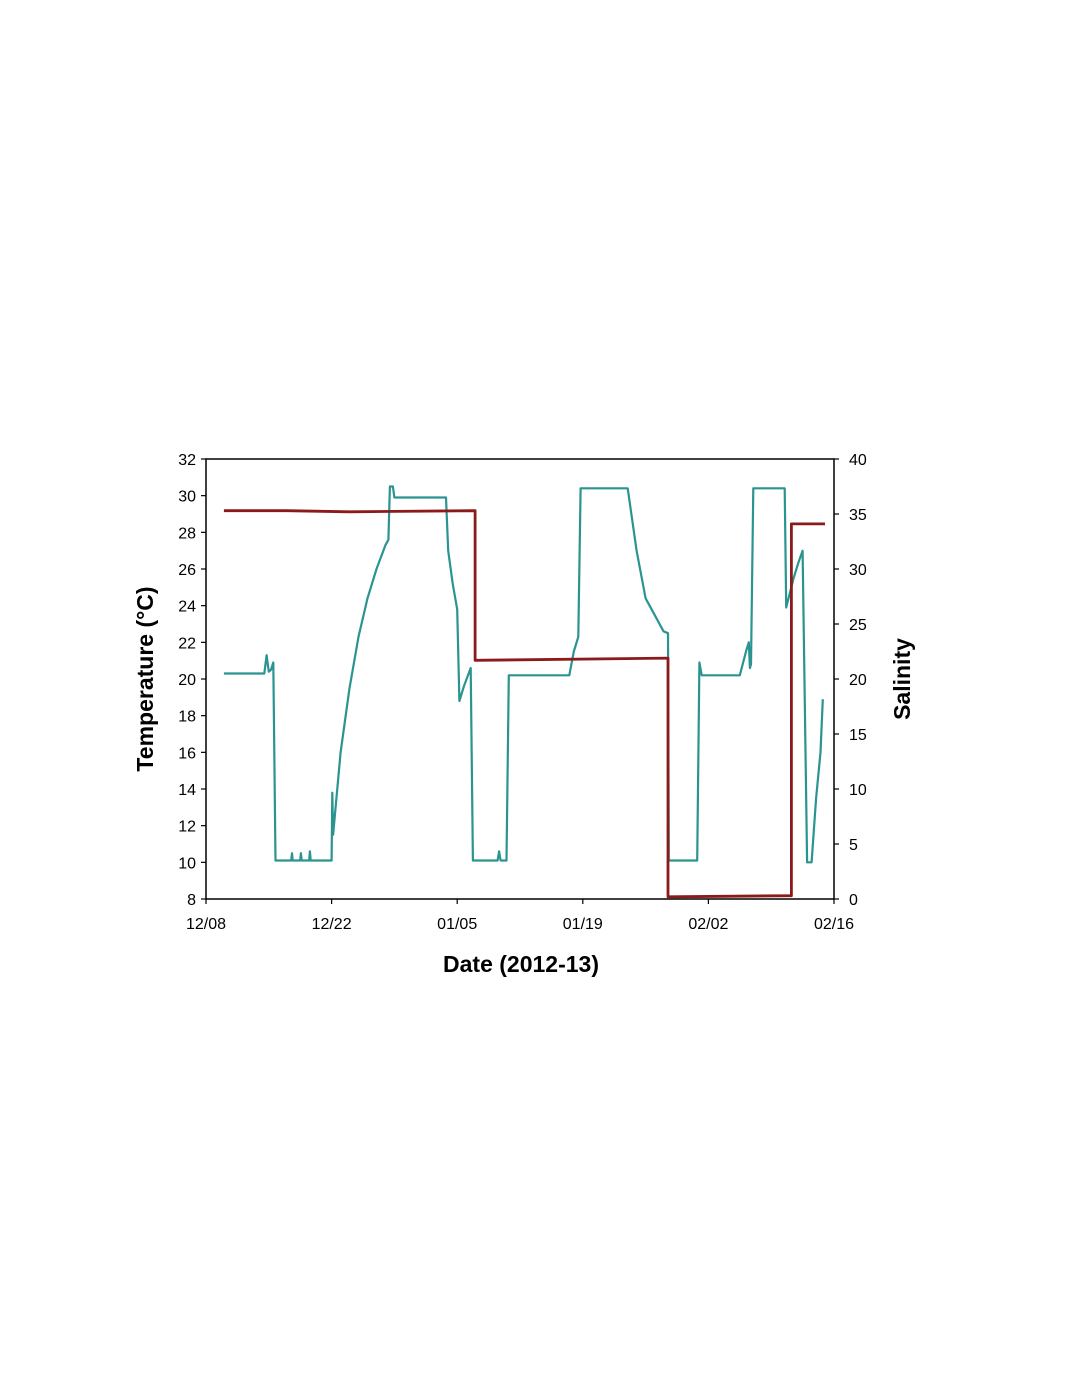 This screenshot has width=1071, height=1386. I want to click on x-tick-label: 02/16, so click(834, 924).